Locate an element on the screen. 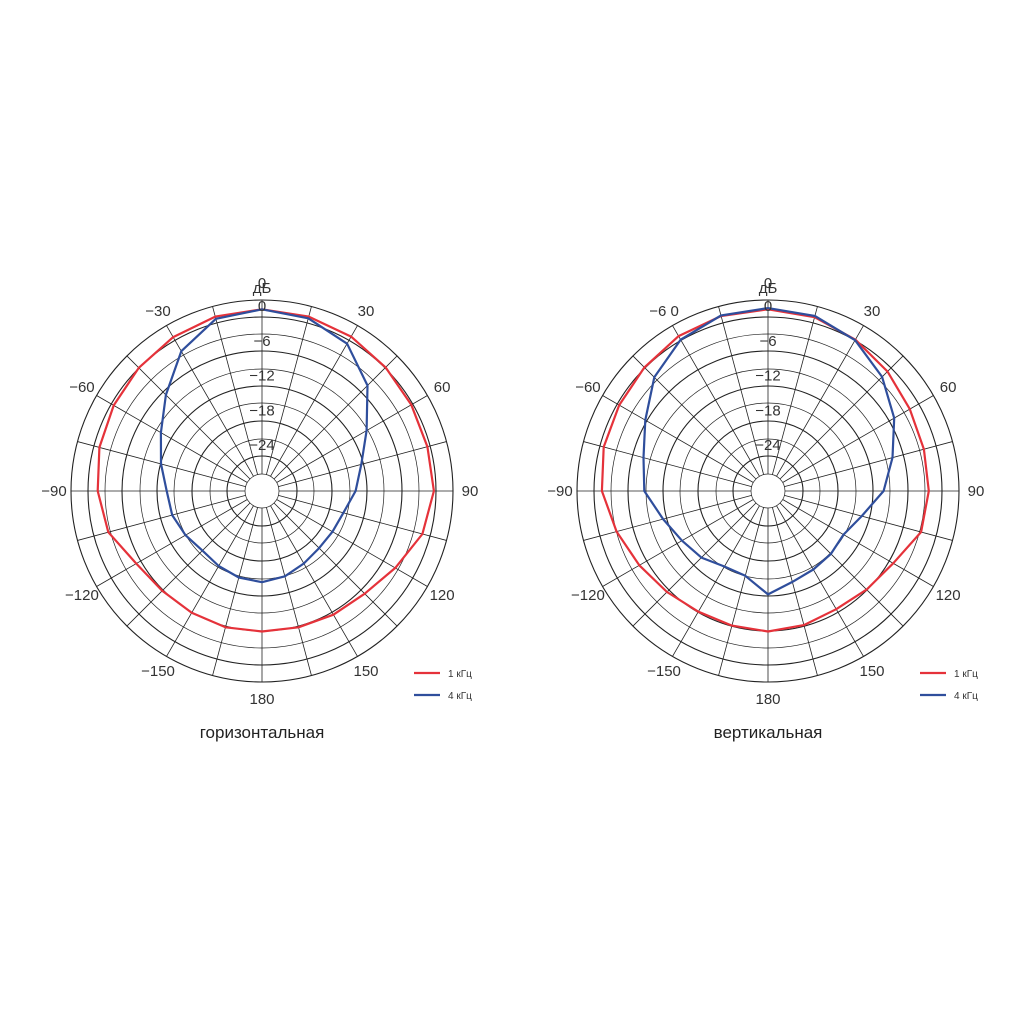 The width and height of the screenshot is (1017, 1017). angle-tick-label: −6 0 is located at coordinates (664, 311).